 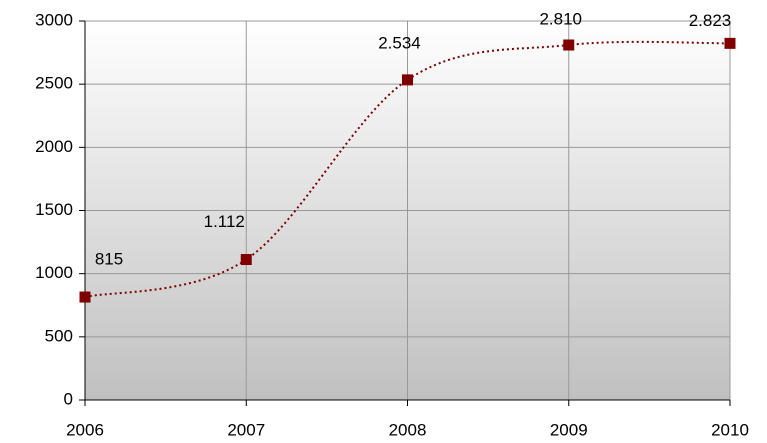 I want to click on data-label: 2.810, so click(x=560, y=18).